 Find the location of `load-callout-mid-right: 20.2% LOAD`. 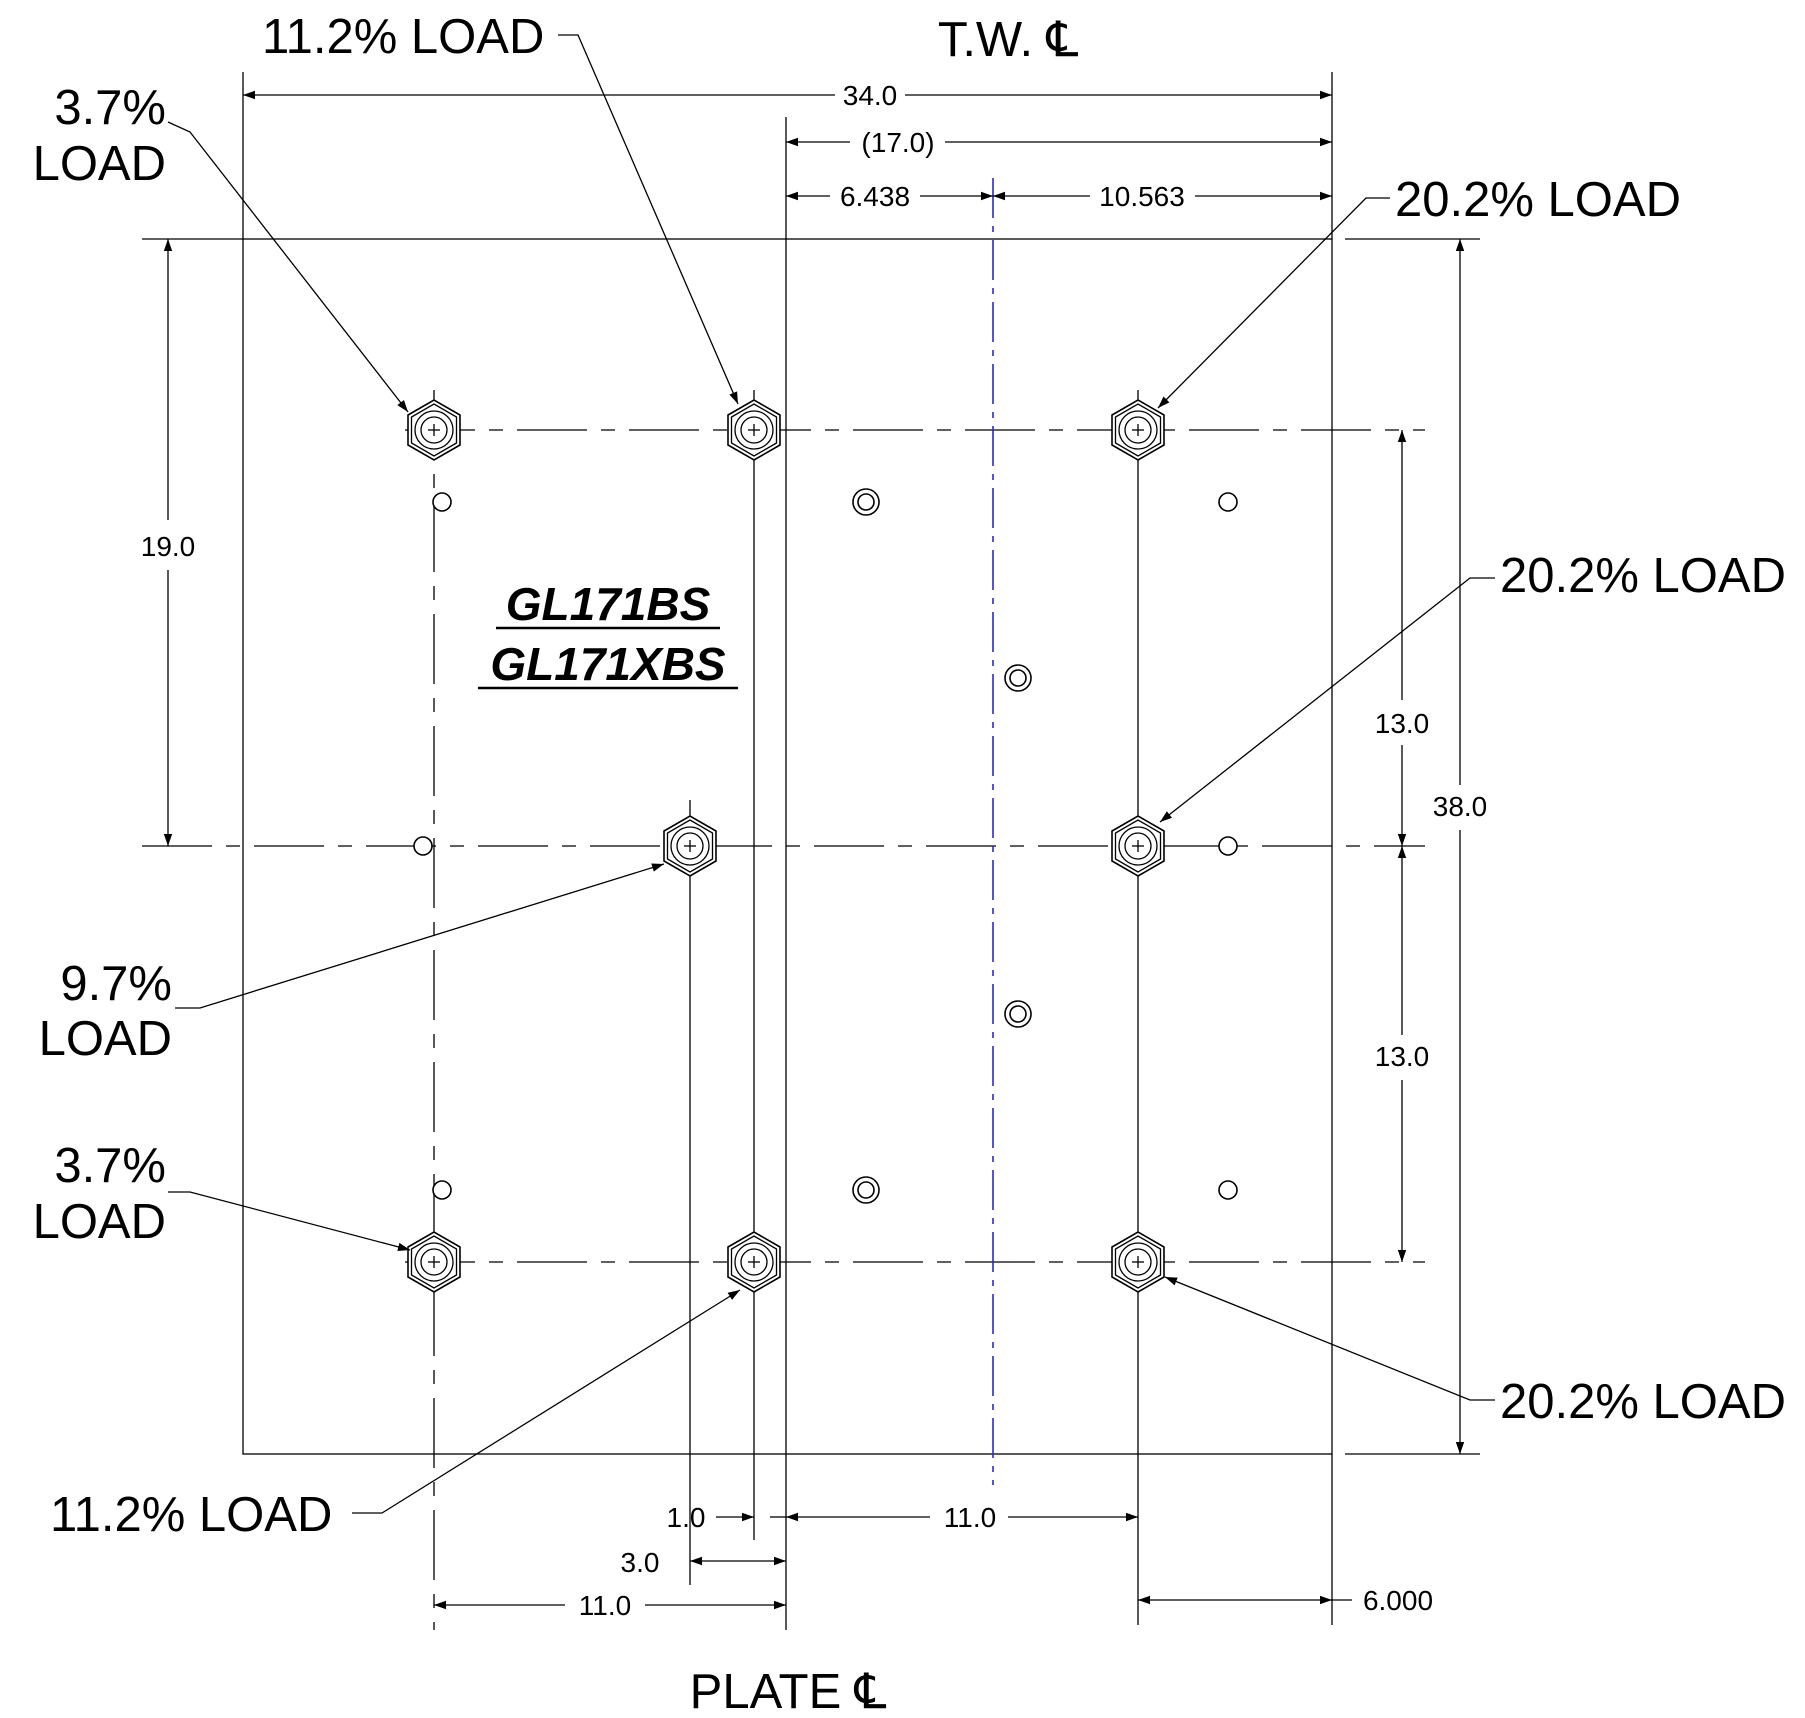

load-callout-mid-right: 20.2% LOAD is located at coordinates (1643, 576).